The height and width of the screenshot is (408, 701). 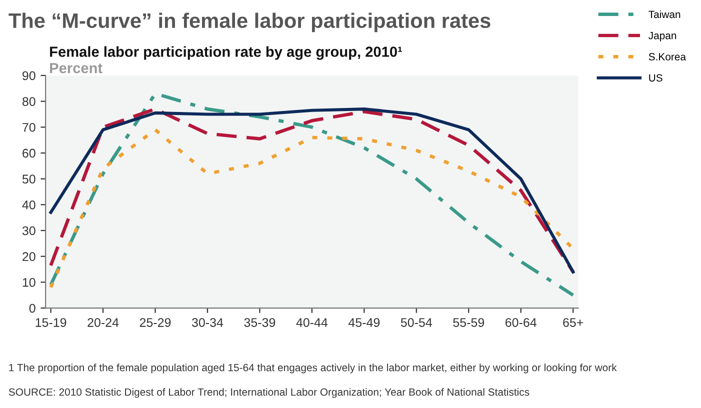 I want to click on x-tick-label: 35-39, so click(x=260, y=322).